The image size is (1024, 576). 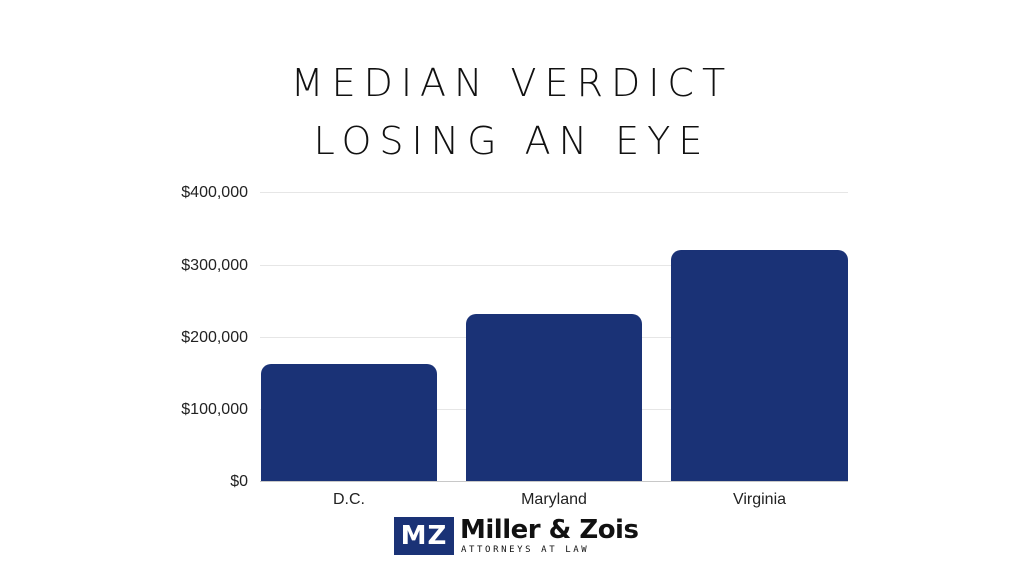 What do you see at coordinates (554, 265) in the screenshot?
I see `gridline-300k` at bounding box center [554, 265].